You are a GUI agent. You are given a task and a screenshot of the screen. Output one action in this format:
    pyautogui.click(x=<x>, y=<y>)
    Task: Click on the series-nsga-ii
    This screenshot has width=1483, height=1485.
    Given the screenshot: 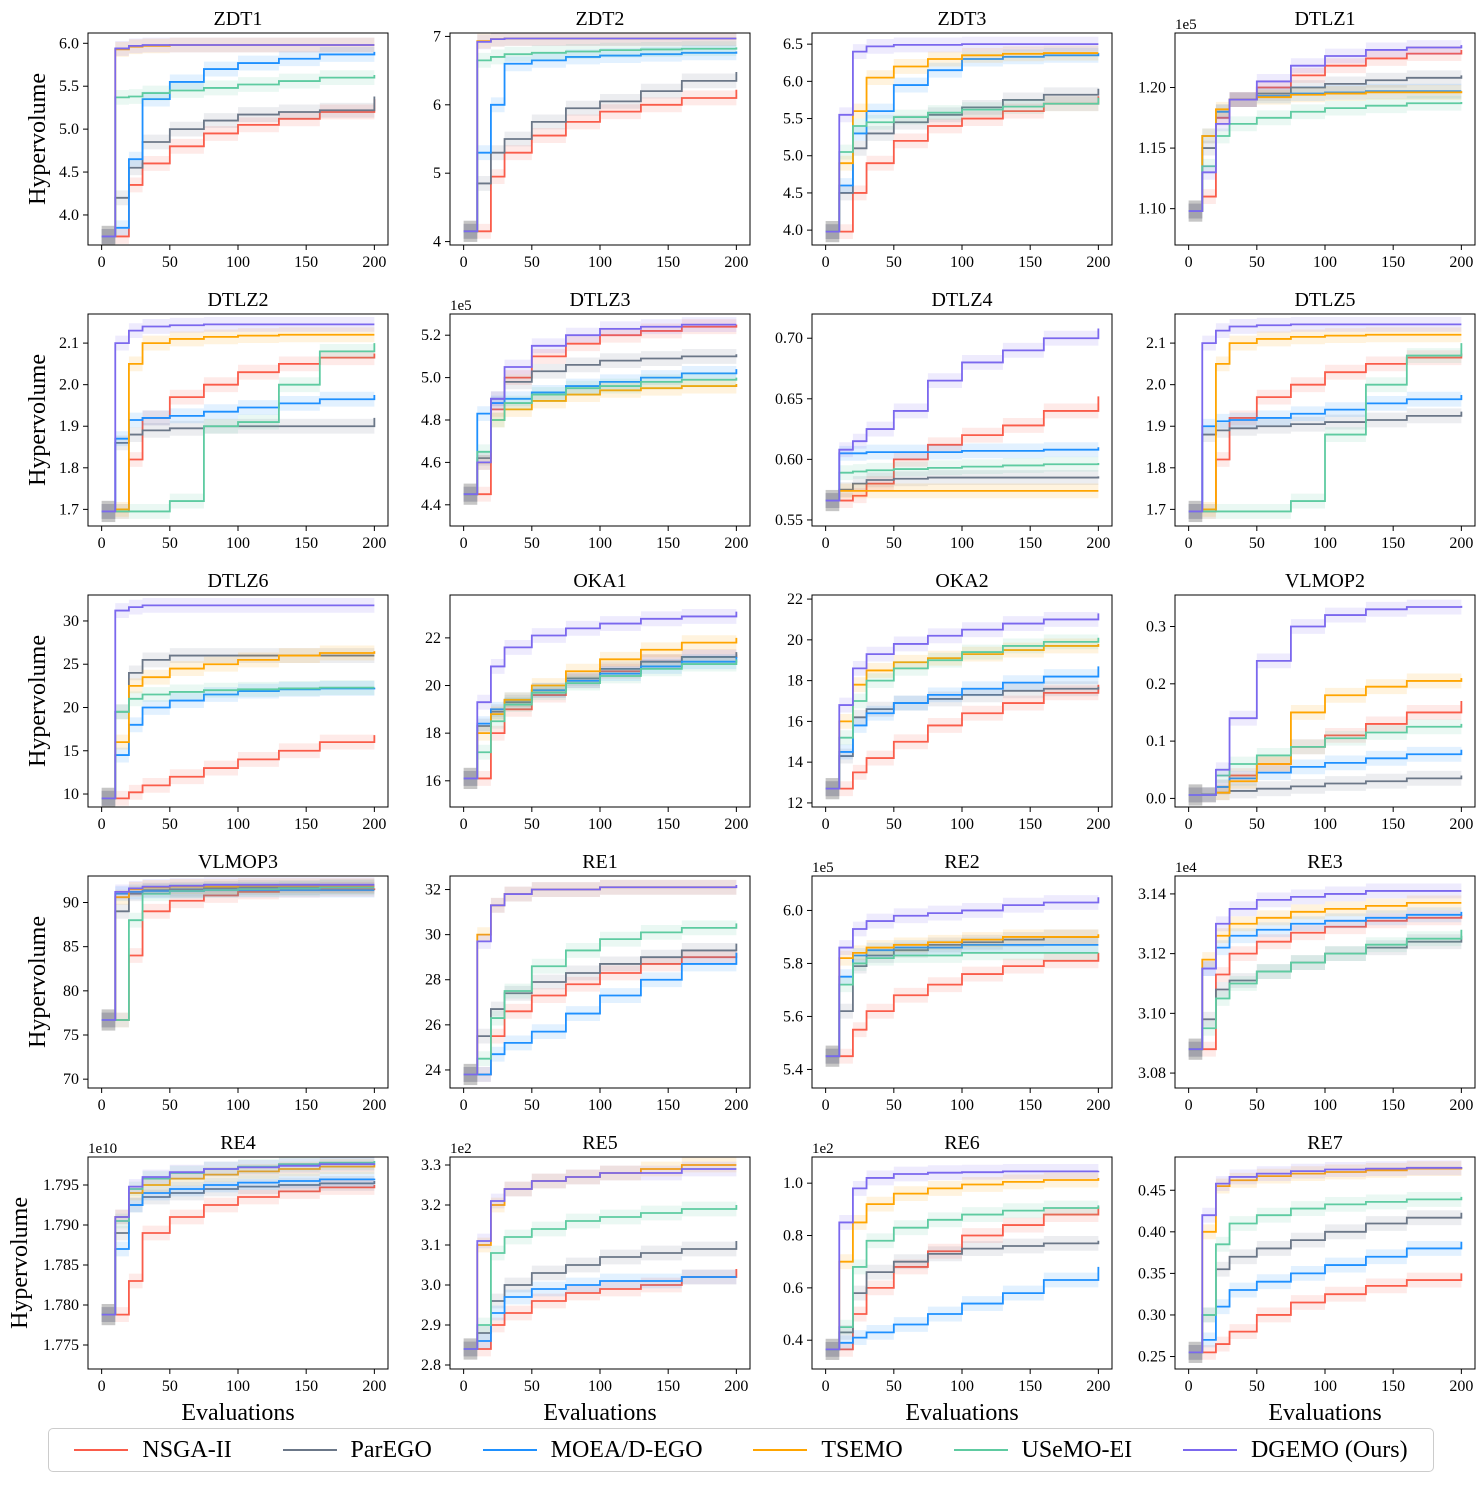 What is the action you would take?
    pyautogui.click(x=238, y=1250)
    